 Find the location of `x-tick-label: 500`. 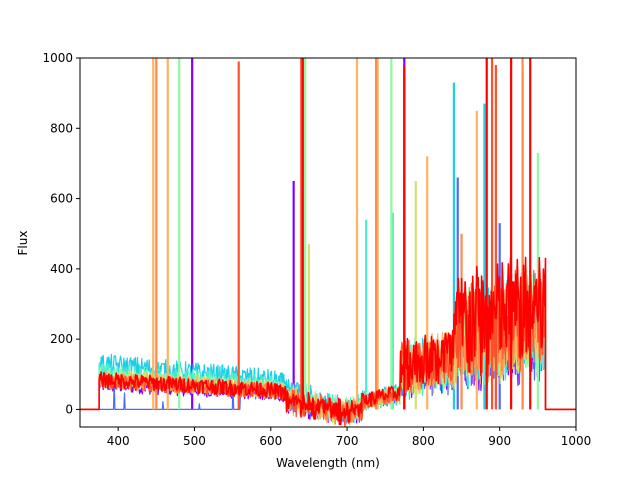

x-tick-label: 500 is located at coordinates (194, 441).